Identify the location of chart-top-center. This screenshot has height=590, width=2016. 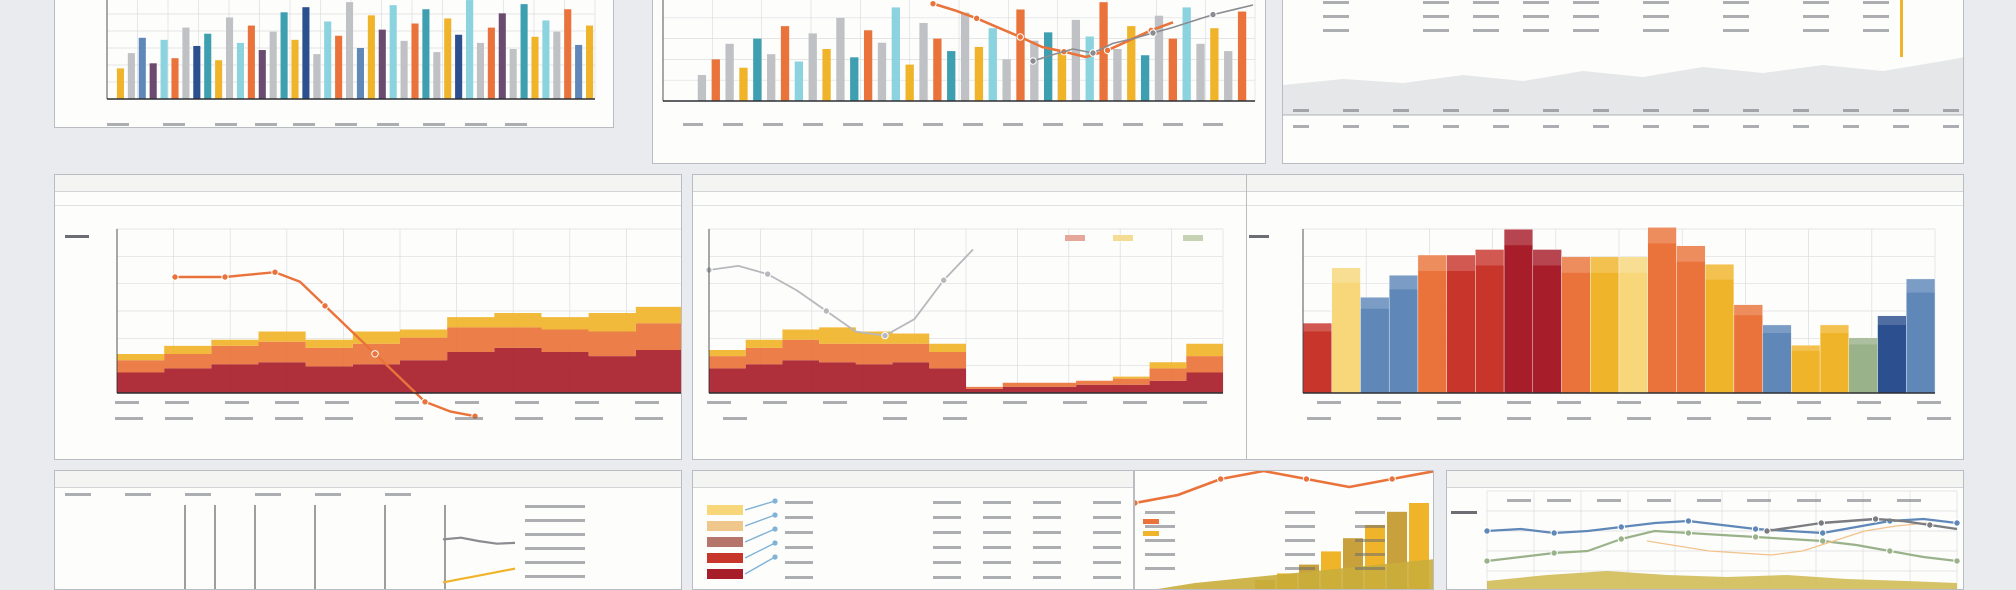
(959, 63).